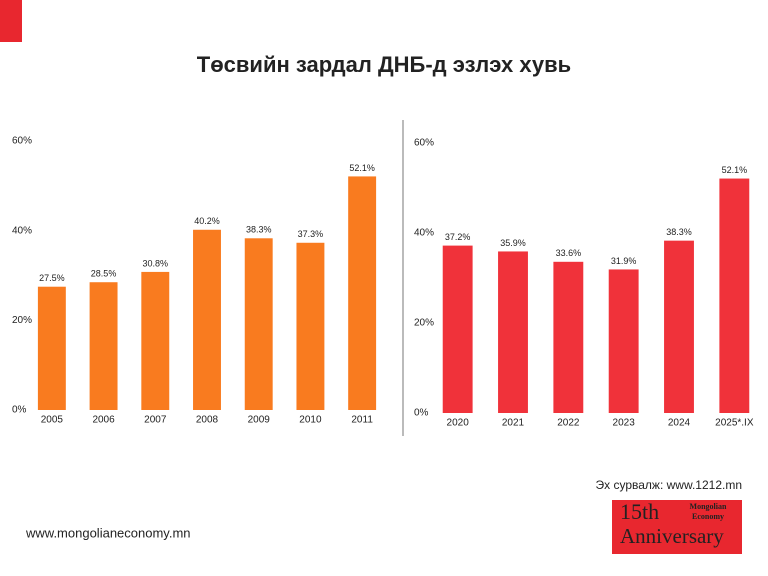 The width and height of the screenshot is (768, 576). I want to click on value-label: 31.9%, so click(624, 261).